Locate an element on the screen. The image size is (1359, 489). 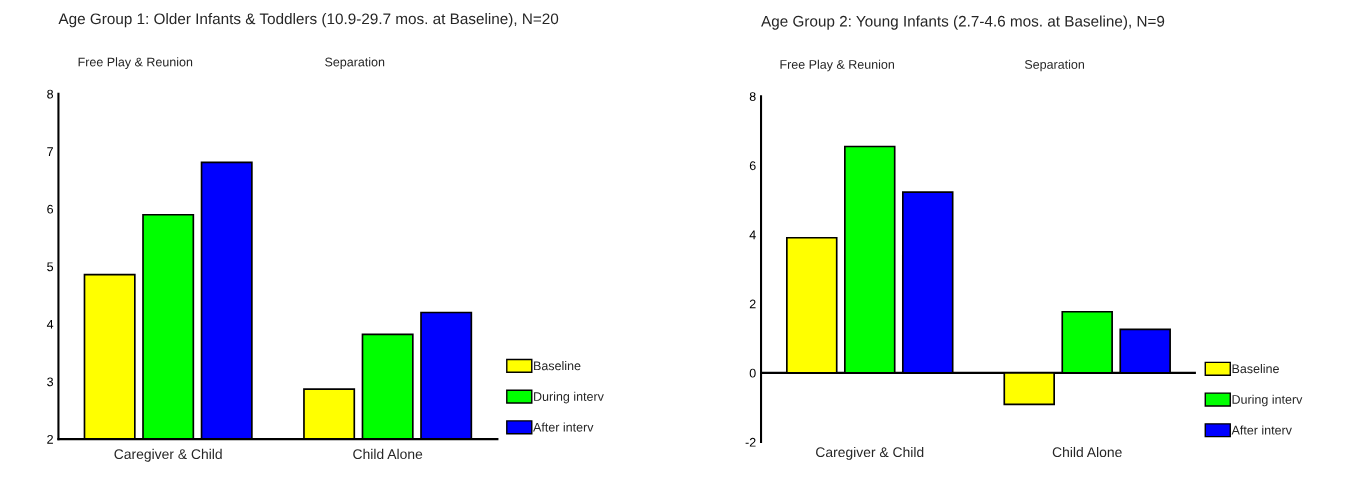
chart-title: Age Group 1: Older Infants & Toddlers (10.9-29.7 mos. at Baseline), N=20 is located at coordinates (308, 20).